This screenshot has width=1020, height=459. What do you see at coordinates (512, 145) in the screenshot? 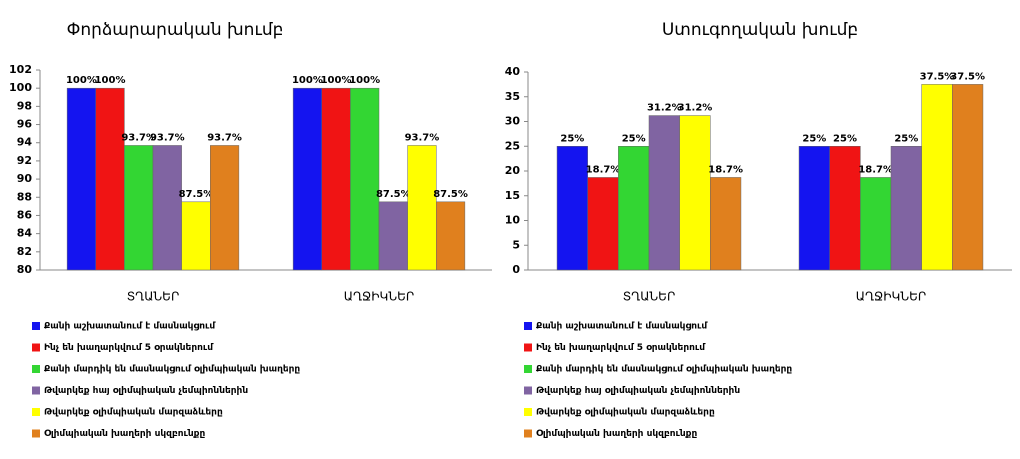
I see `y-tick-label: 25` at bounding box center [512, 145].